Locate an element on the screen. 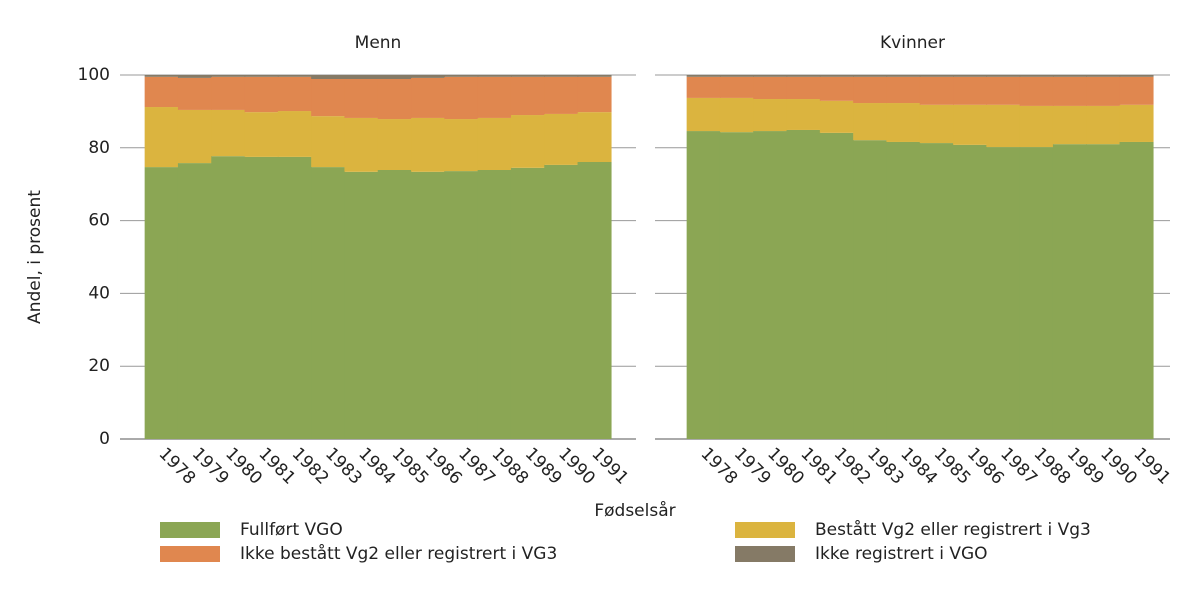 This screenshot has width=1200, height=609. x-tick-label: 1987 is located at coordinates (476, 466).